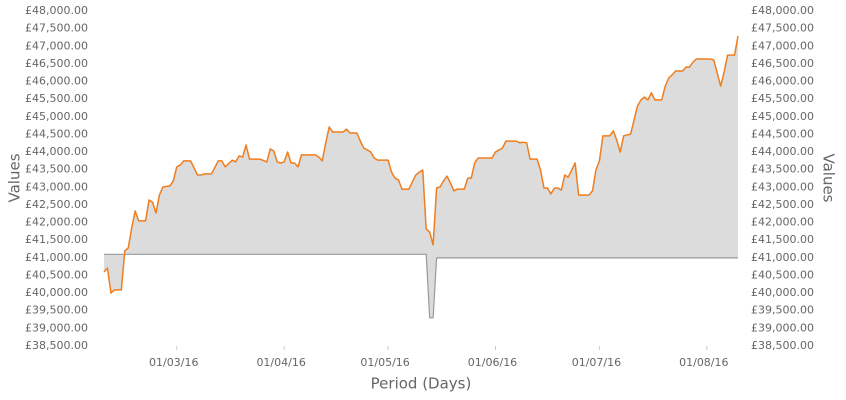 Image resolution: width=846 pixels, height=400 pixels. I want to click on y-tick-label: £46,000.00, so click(56, 81).